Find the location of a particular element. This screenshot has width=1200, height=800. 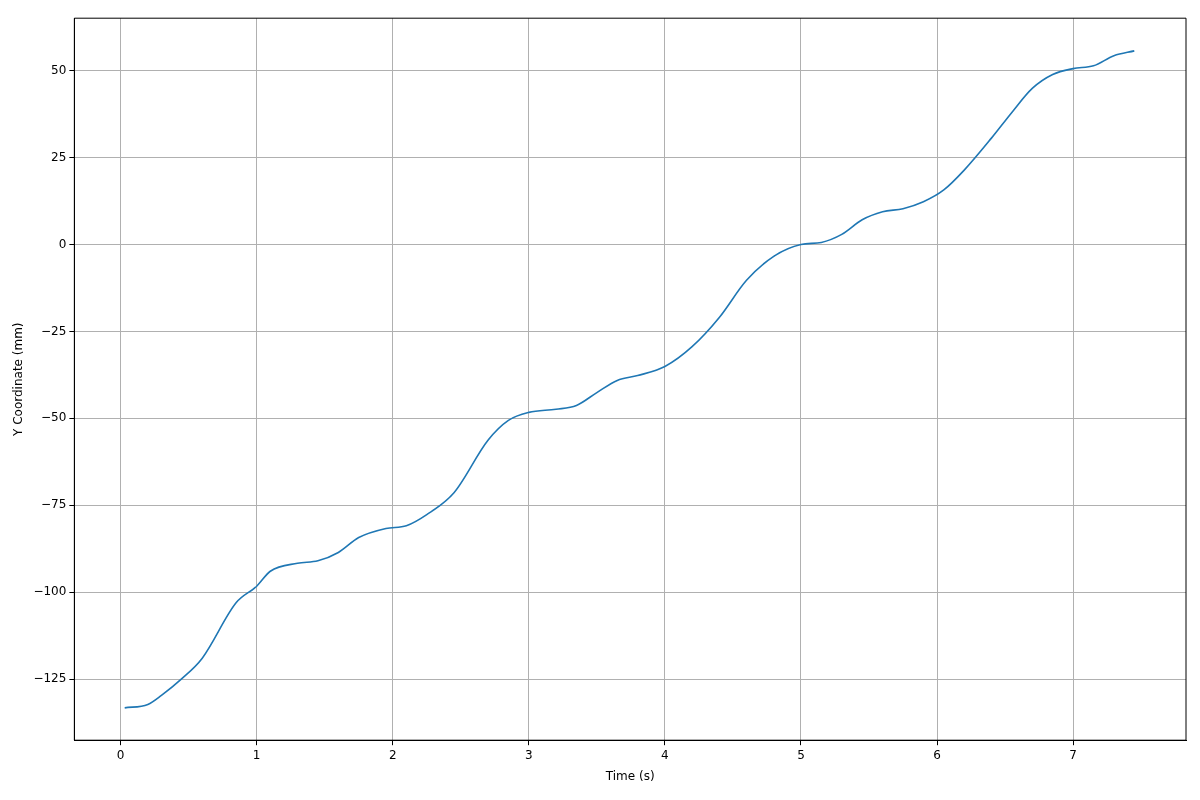

x-tick-label: 7 is located at coordinates (1073, 754).